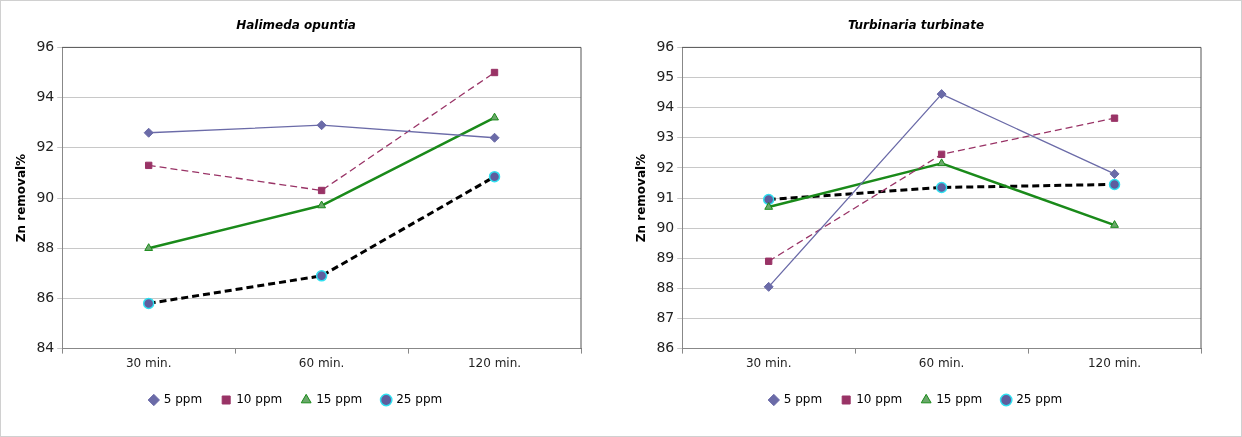  I want to click on y-tick-label: 95, so click(665, 76).